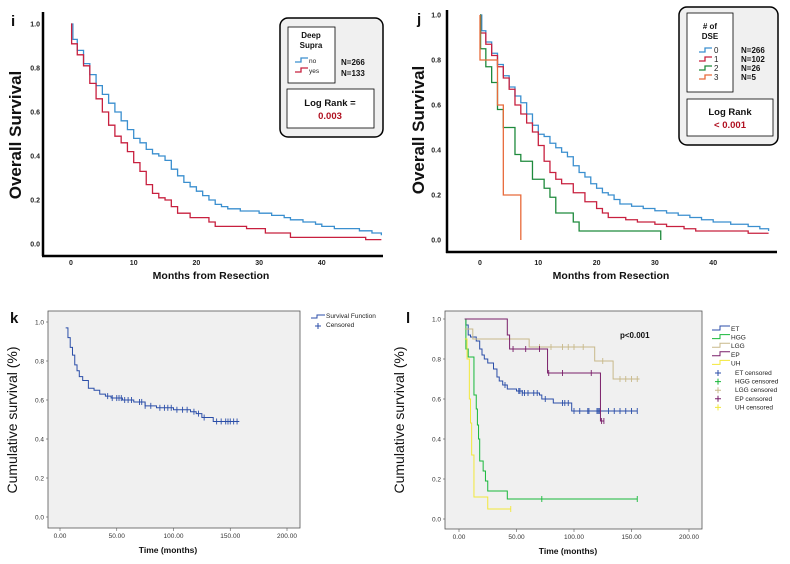  Describe the element at coordinates (710, 26) in the screenshot. I see `legend-title: # of` at that location.